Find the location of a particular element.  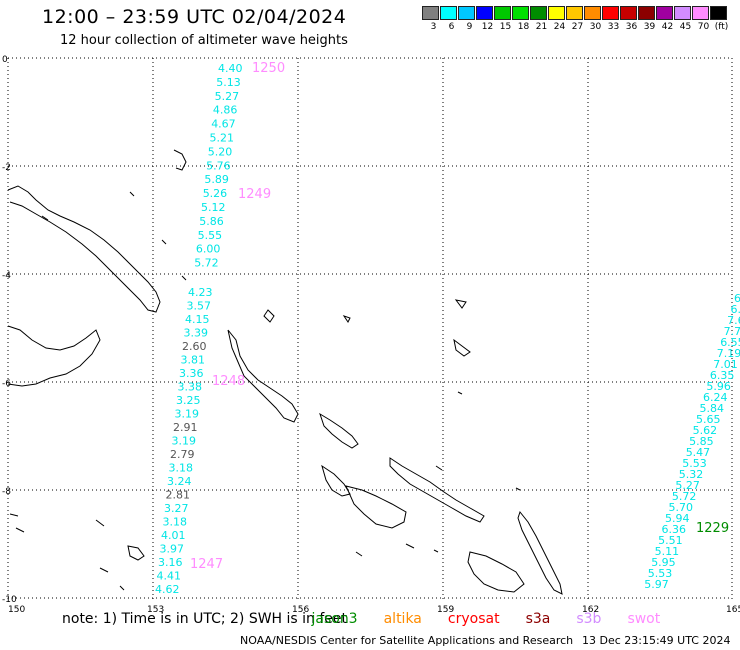

track-c-value: 5.62 is located at coordinates (705, 430).